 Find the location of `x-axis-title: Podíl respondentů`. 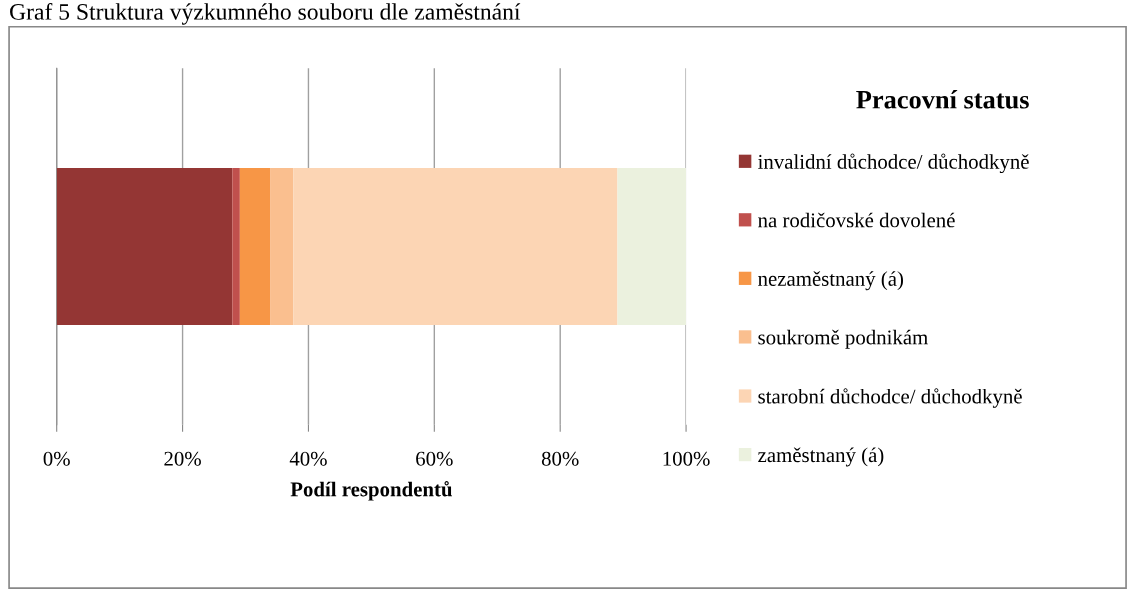

x-axis-title: Podíl respondentů is located at coordinates (371, 491).